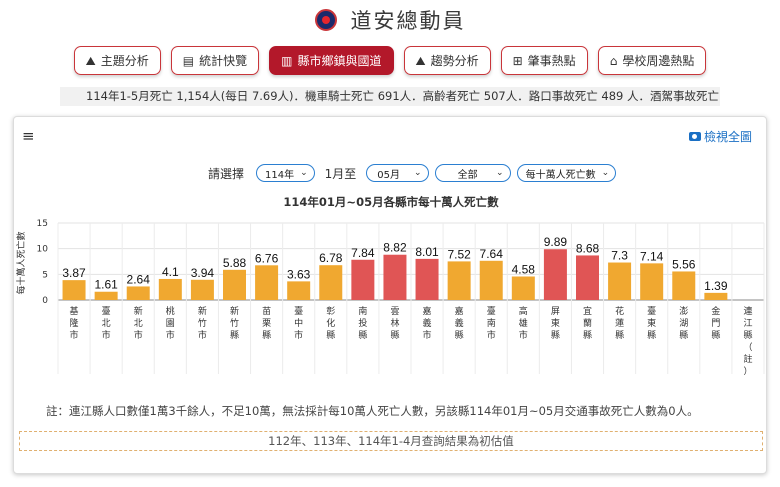 The height and width of the screenshot is (487, 780). What do you see at coordinates (285, 173) in the screenshot?
I see `year-select: 114年 ⌄` at bounding box center [285, 173].